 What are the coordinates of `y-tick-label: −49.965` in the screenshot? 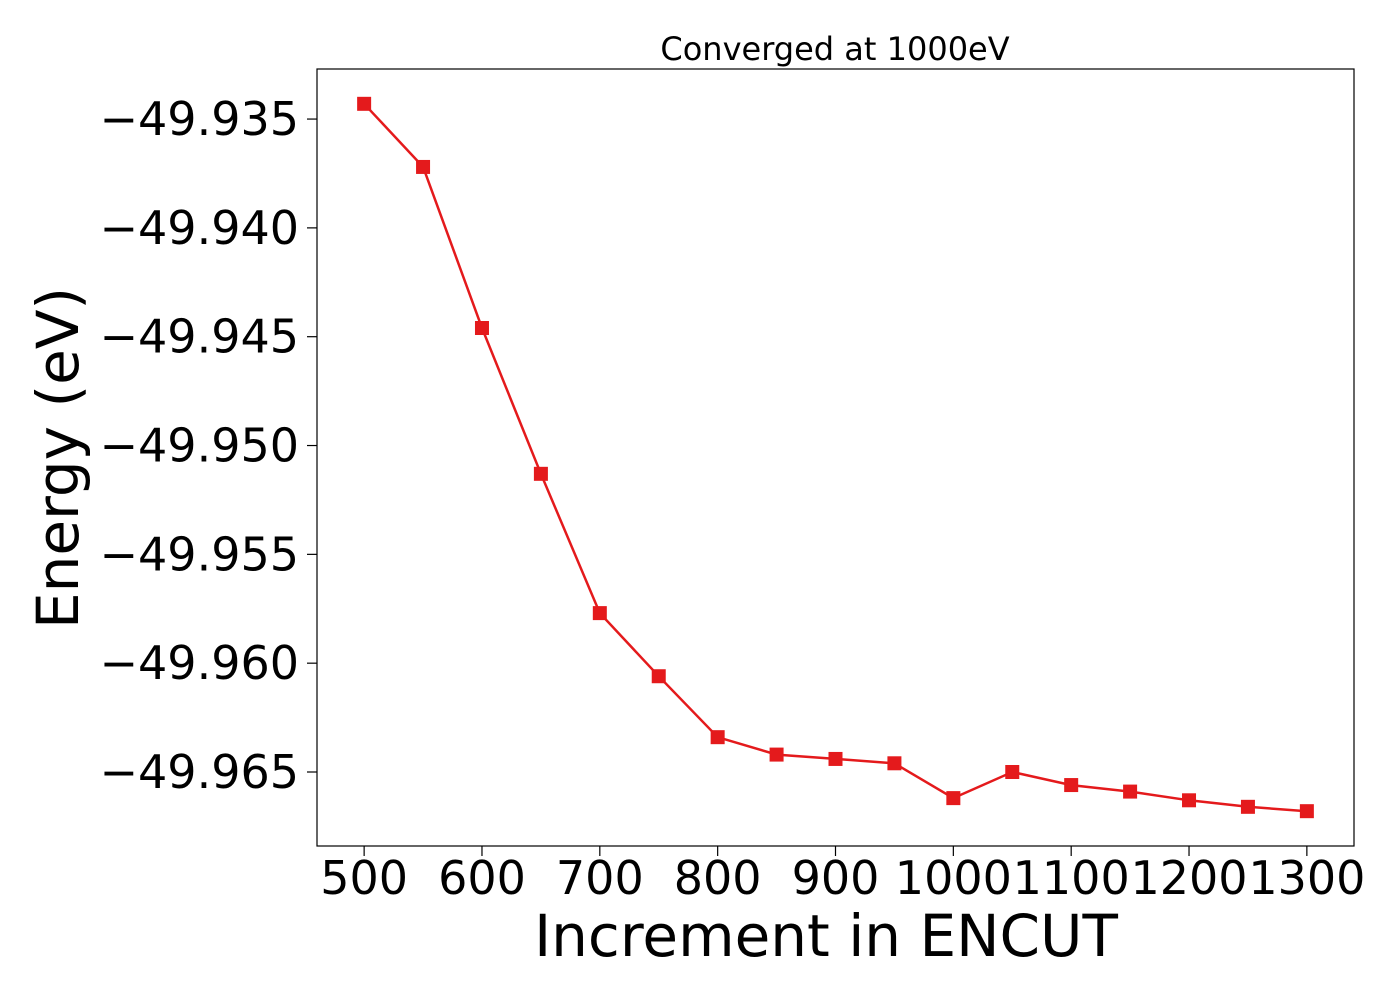 It's located at (200, 772).